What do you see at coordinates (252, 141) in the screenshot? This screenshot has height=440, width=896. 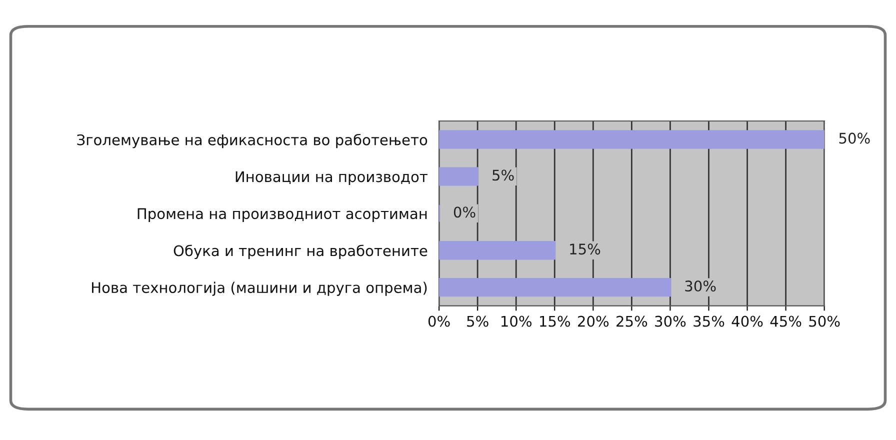 I see `y-tick-label: Зголемување на ефикасноста во работењето` at bounding box center [252, 141].